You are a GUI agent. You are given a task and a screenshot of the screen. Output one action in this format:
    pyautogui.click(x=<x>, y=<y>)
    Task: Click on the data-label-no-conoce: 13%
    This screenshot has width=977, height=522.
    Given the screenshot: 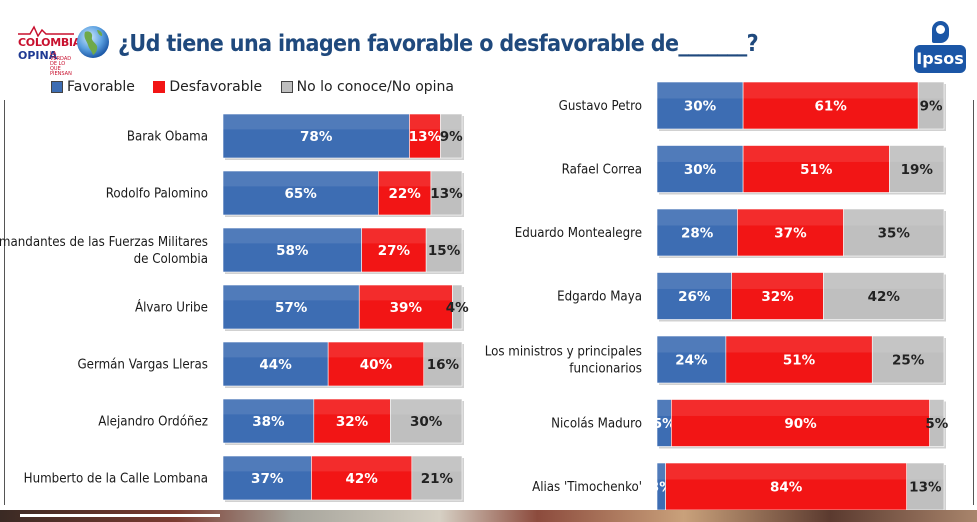 What is the action you would take?
    pyautogui.click(x=446, y=194)
    